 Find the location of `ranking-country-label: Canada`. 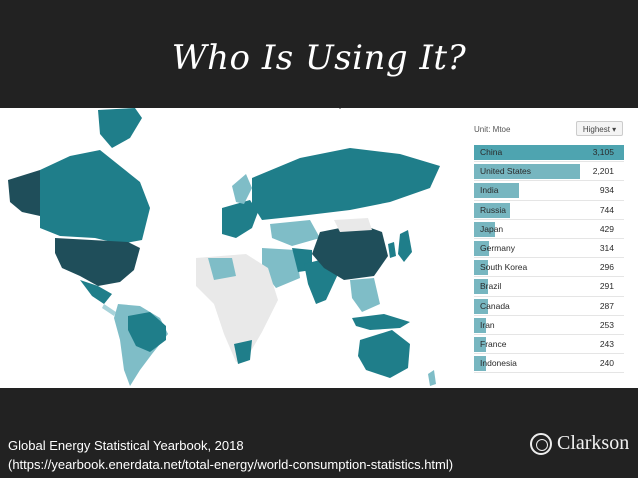

ranking-country-label: Canada is located at coordinates (495, 305).